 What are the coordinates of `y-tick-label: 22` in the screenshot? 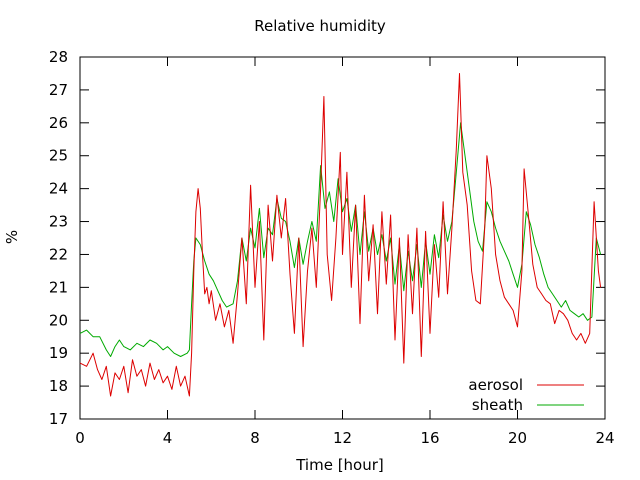 It's located at (58, 254).